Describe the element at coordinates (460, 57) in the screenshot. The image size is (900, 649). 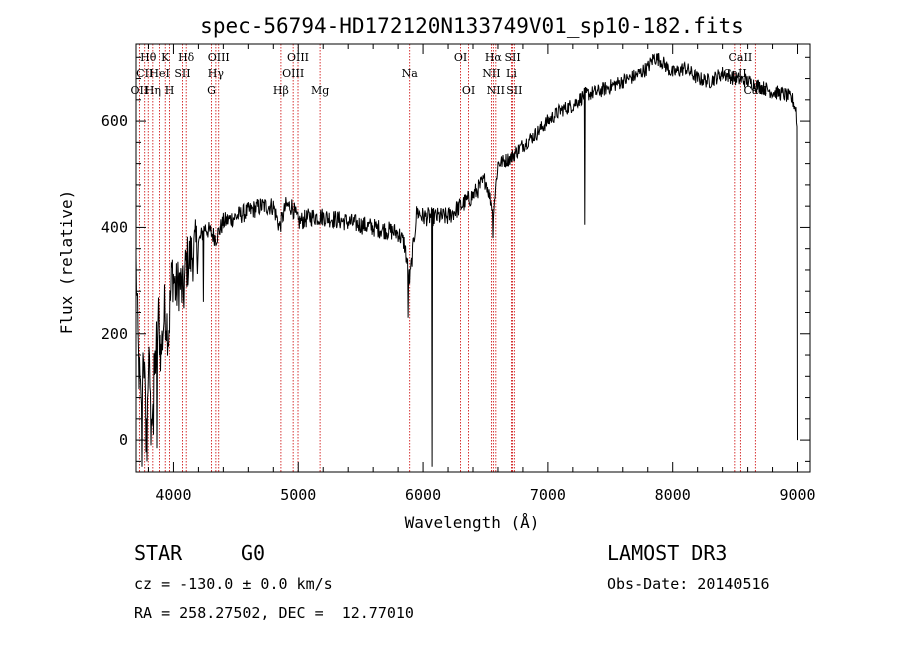
I see `line-label-17: OI` at that location.